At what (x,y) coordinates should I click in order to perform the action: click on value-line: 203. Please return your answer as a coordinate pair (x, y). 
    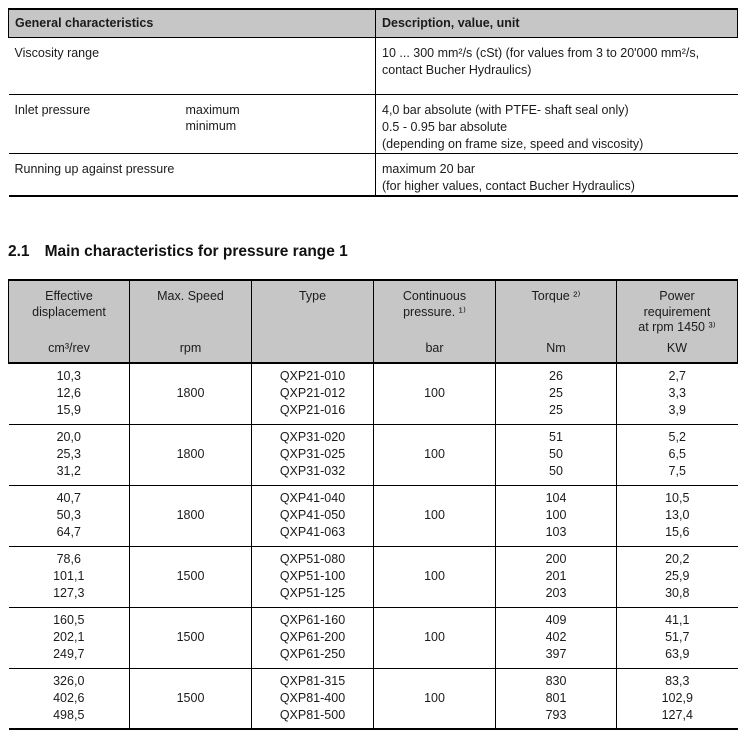
    Looking at the image, I should click on (556, 593).